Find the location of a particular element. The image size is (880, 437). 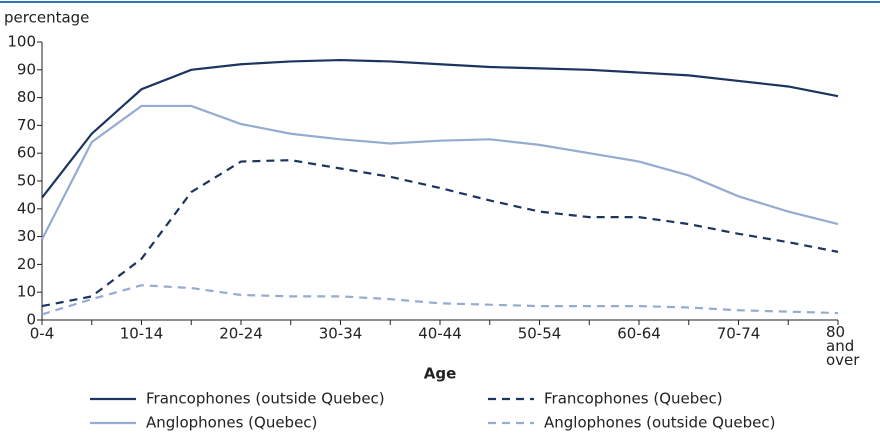

x-tick-label: 60-64 is located at coordinates (639, 334).